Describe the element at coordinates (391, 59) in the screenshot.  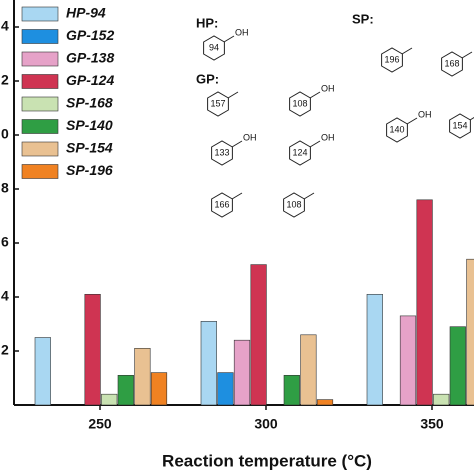
I see `ring-label: 196` at that location.